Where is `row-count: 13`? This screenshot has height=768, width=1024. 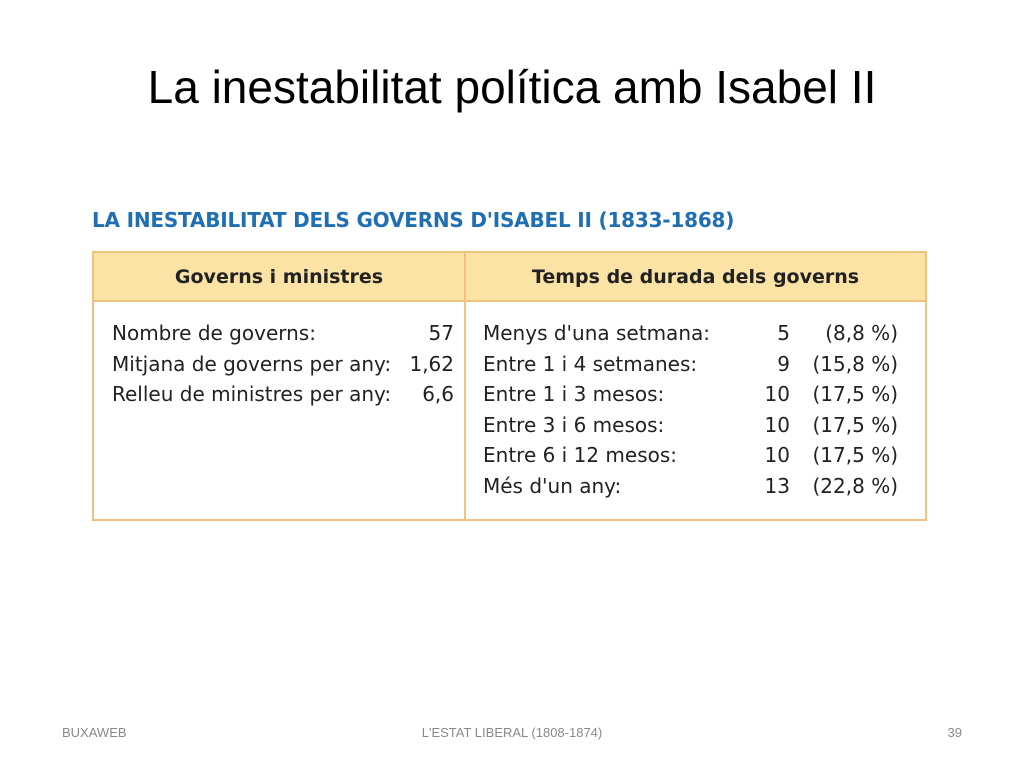 row-count: 13 is located at coordinates (777, 485).